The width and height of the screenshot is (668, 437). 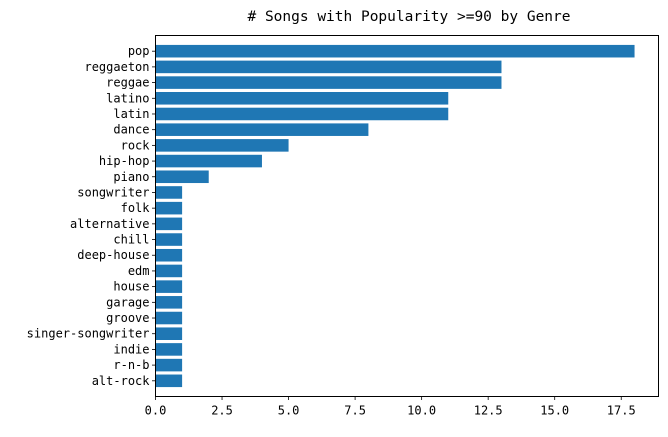 What do you see at coordinates (156, 411) in the screenshot?
I see `x-tick-label: 0.0` at bounding box center [156, 411].